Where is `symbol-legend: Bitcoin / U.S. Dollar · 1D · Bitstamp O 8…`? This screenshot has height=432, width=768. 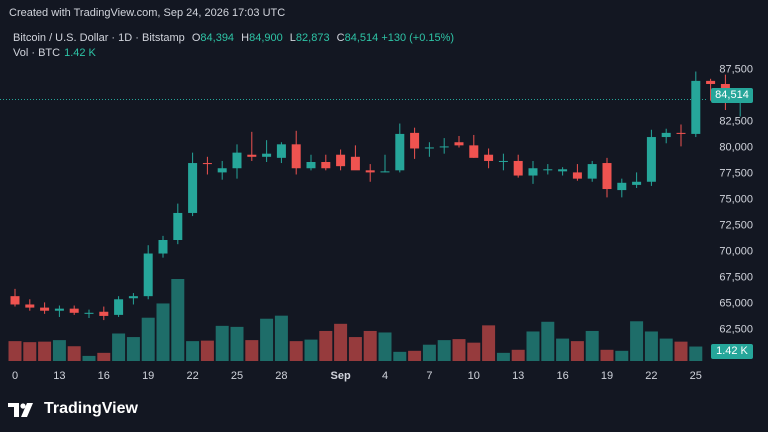
symbol-legend: Bitcoin / U.S. Dollar · 1D · Bitstamp O 8… is located at coordinates (233, 38).